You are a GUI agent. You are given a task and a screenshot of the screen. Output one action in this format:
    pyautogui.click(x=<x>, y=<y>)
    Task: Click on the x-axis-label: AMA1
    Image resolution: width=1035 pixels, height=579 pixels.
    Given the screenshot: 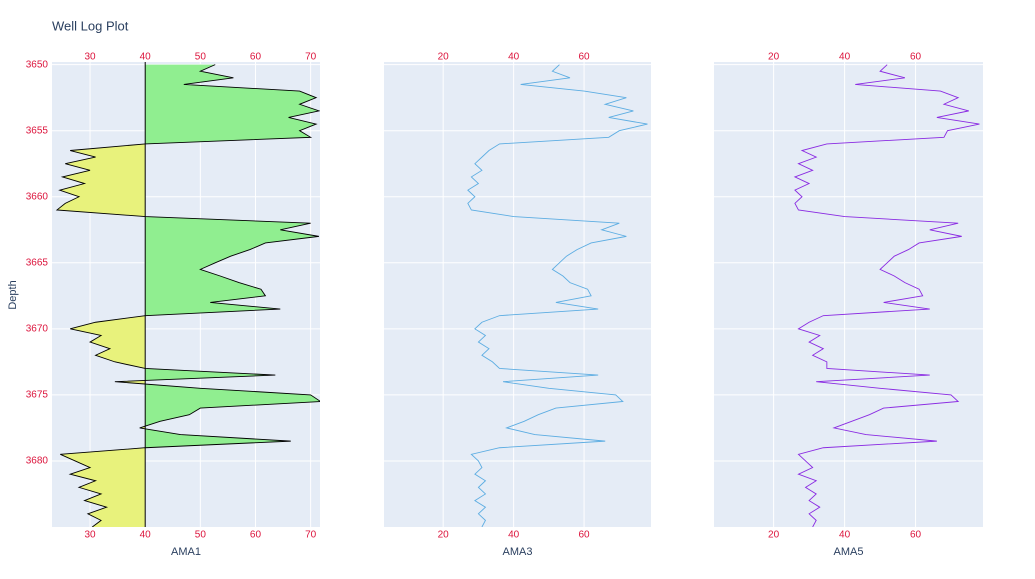 What is the action you would take?
    pyautogui.click(x=186, y=552)
    